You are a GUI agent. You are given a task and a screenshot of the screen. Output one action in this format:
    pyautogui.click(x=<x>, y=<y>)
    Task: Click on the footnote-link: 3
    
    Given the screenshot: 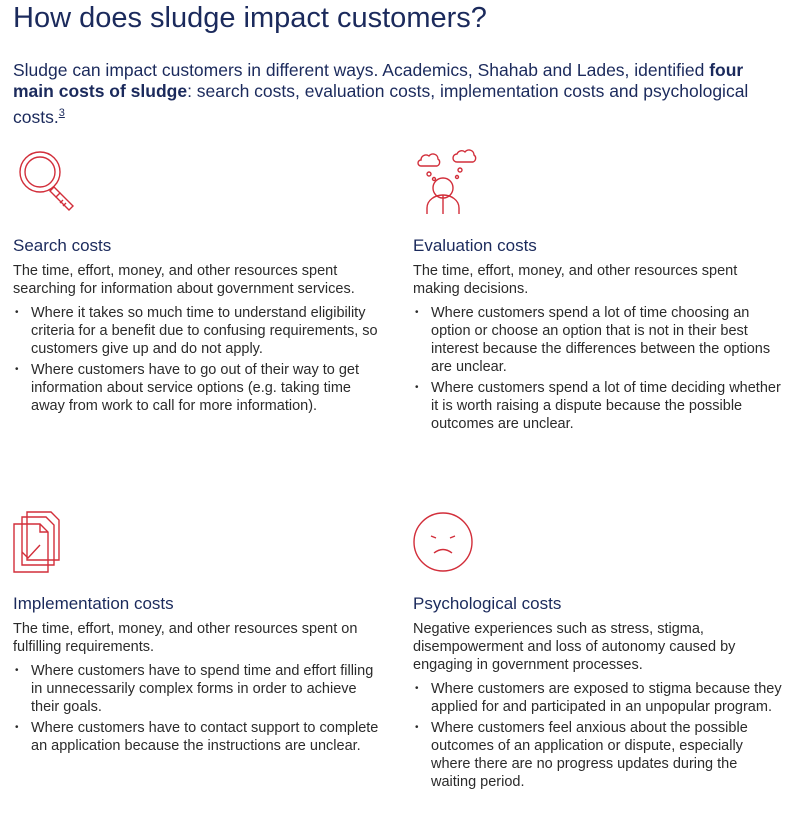 What is the action you would take?
    pyautogui.click(x=61, y=113)
    